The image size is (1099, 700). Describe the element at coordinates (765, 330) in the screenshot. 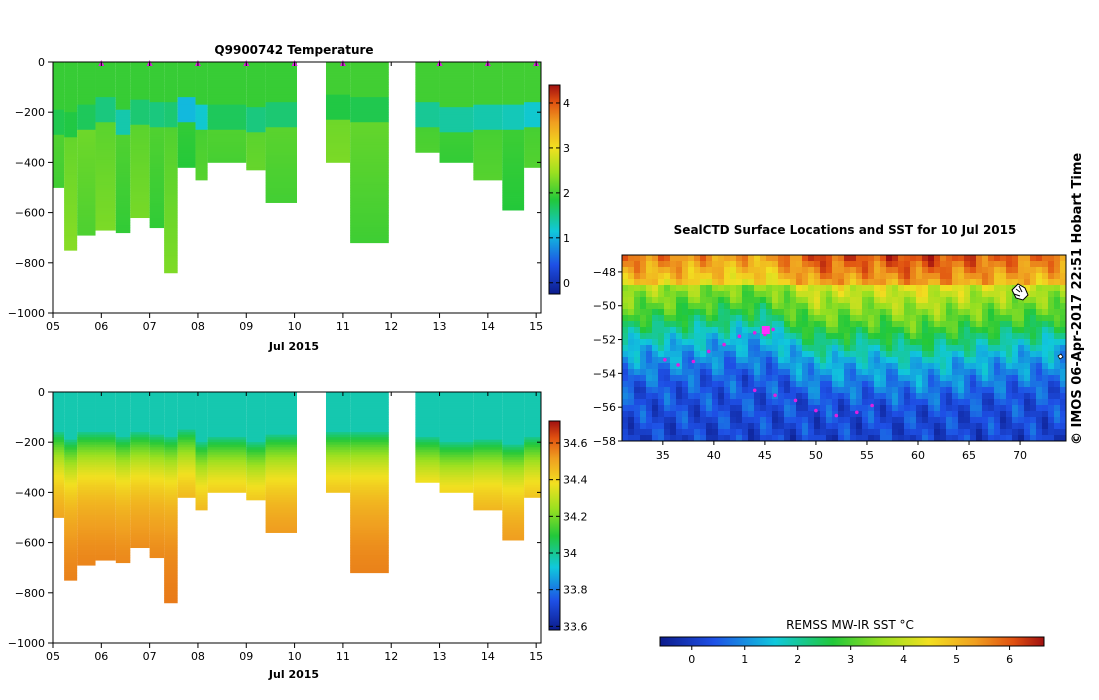

I see `current-location-marker` at that location.